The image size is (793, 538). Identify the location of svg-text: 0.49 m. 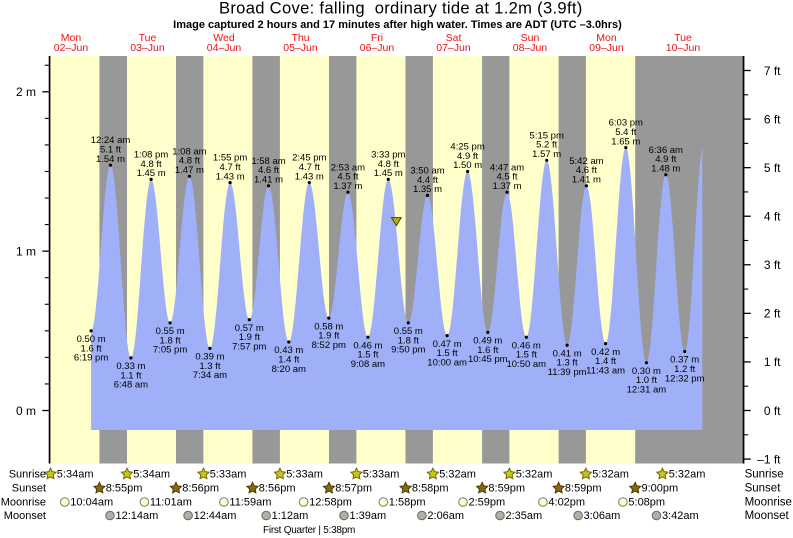
(487, 341).